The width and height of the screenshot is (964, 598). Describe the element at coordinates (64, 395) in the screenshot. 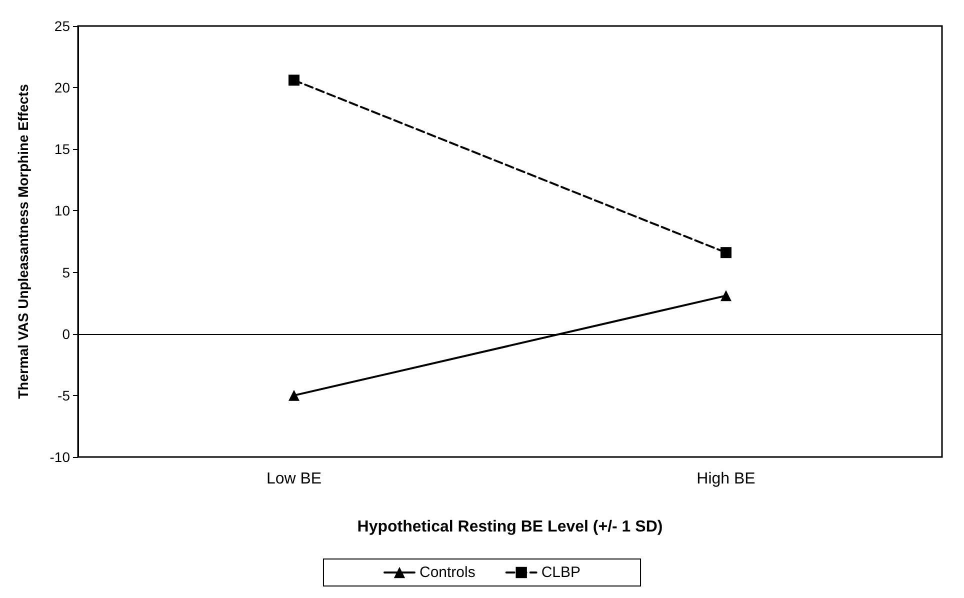

I see `y-tick-label: -5` at that location.